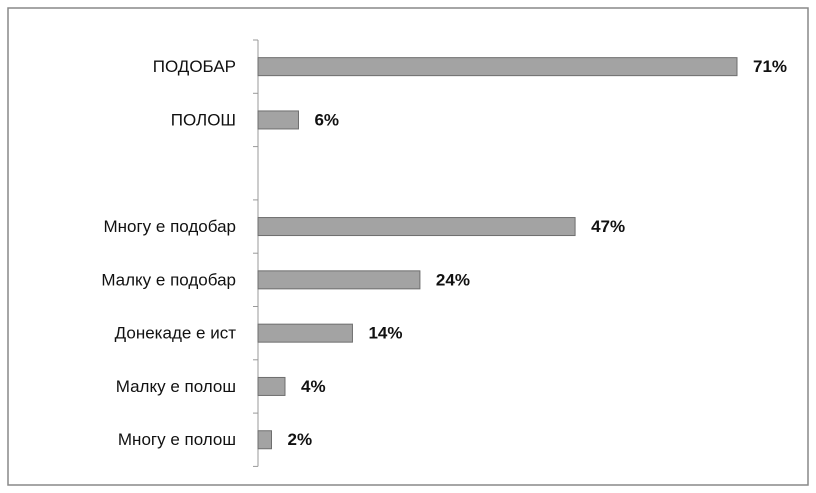 The height and width of the screenshot is (493, 816). What do you see at coordinates (299, 439) in the screenshot?
I see `value-label: 2%` at bounding box center [299, 439].